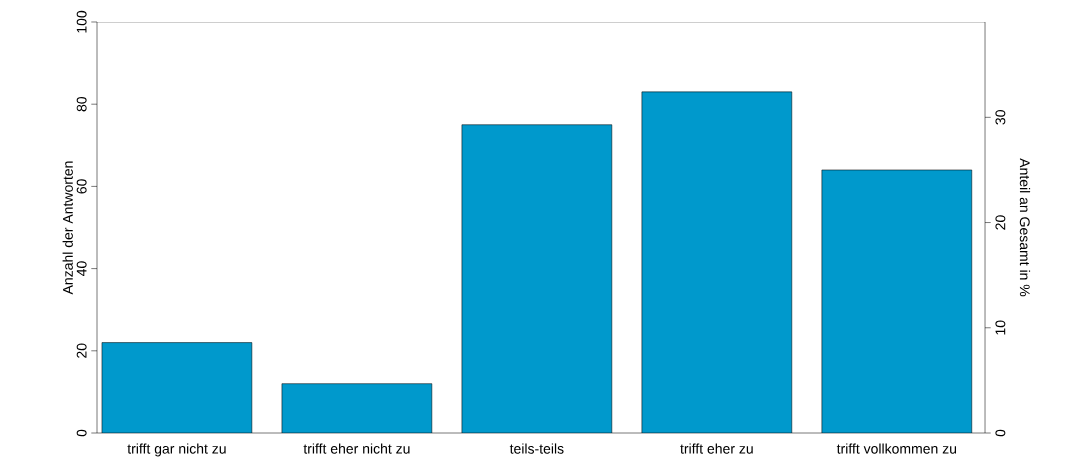 This screenshot has width=1067, height=475. I want to click on y-tick-label: 0, so click(81, 433).